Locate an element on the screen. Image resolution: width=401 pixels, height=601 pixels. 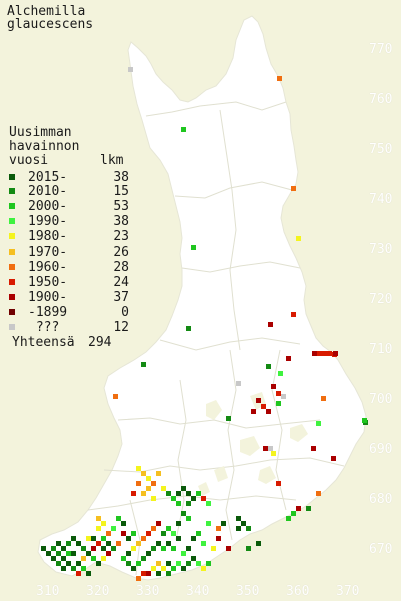
legend-total: Yhteensä 294 is located at coordinates (61, 342).